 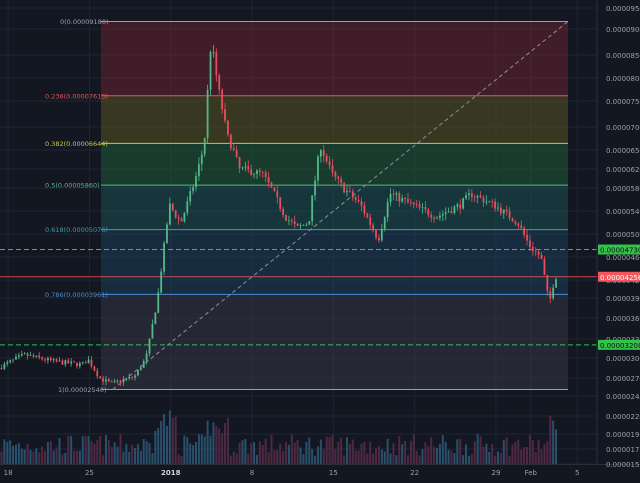 I want to click on price-badges: 0.00004730 0.00003208 0.00004256, so click(x=619, y=297).